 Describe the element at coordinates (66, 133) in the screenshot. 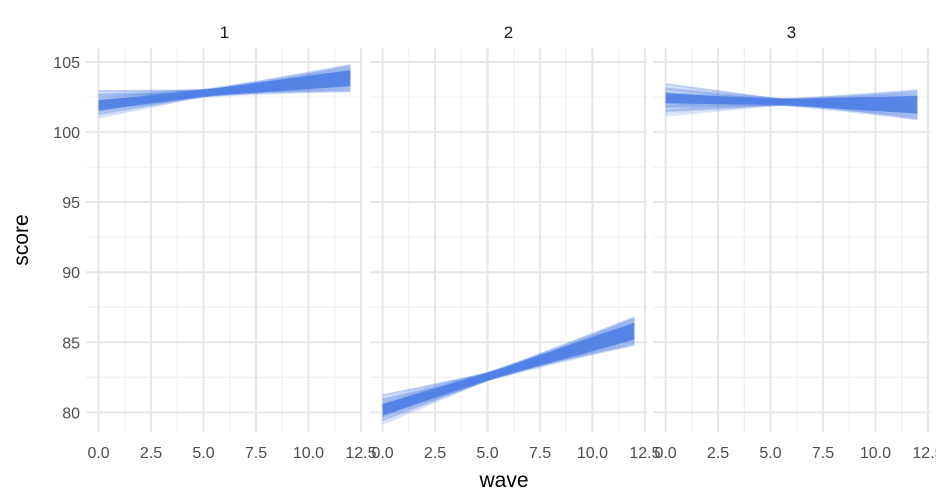

I see `y-tick-label: 100` at that location.